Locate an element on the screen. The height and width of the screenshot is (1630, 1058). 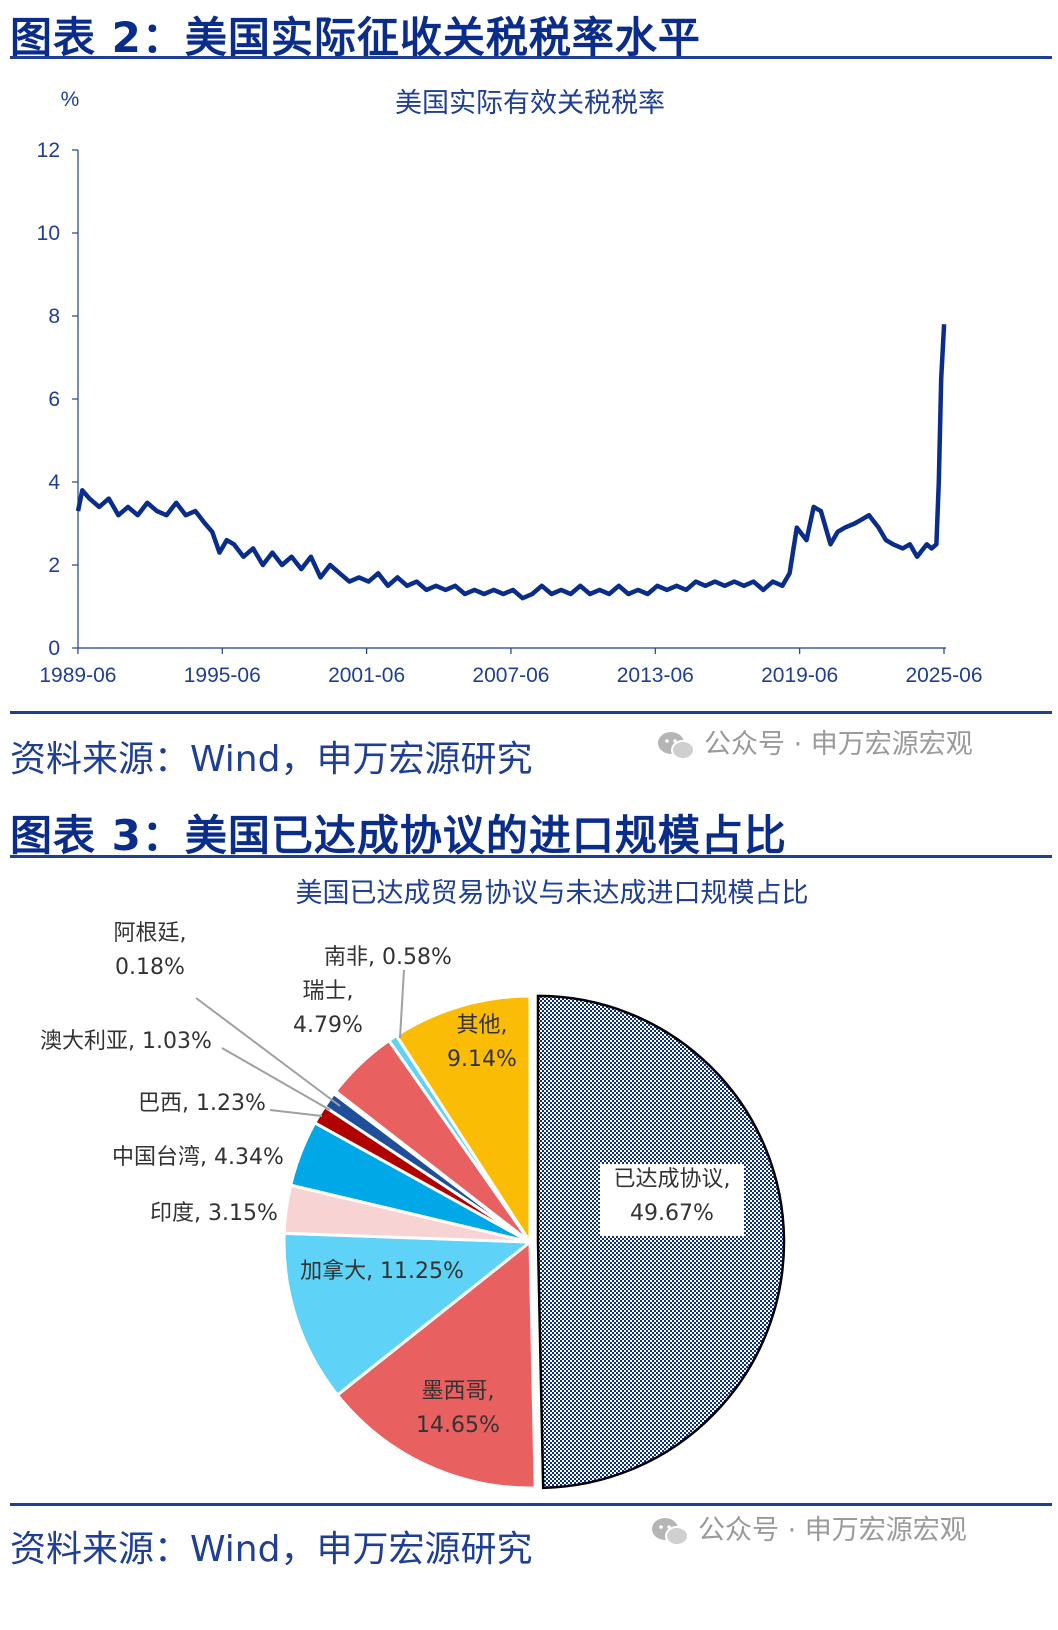
pie-label-中国台湾: 中国台湾, 4.34% is located at coordinates (198, 1157).